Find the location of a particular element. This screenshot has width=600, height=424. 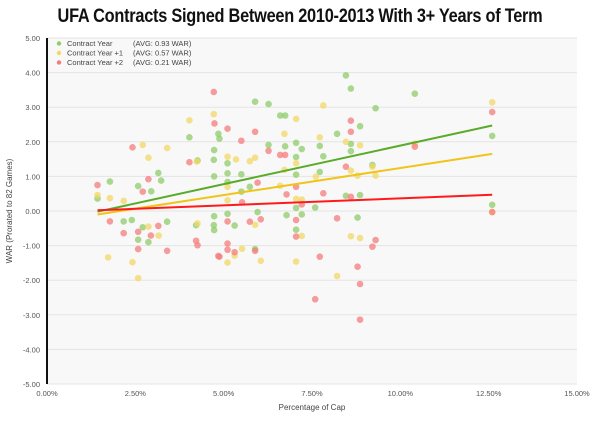

x-tick-label: 12.50% is located at coordinates (489, 393).